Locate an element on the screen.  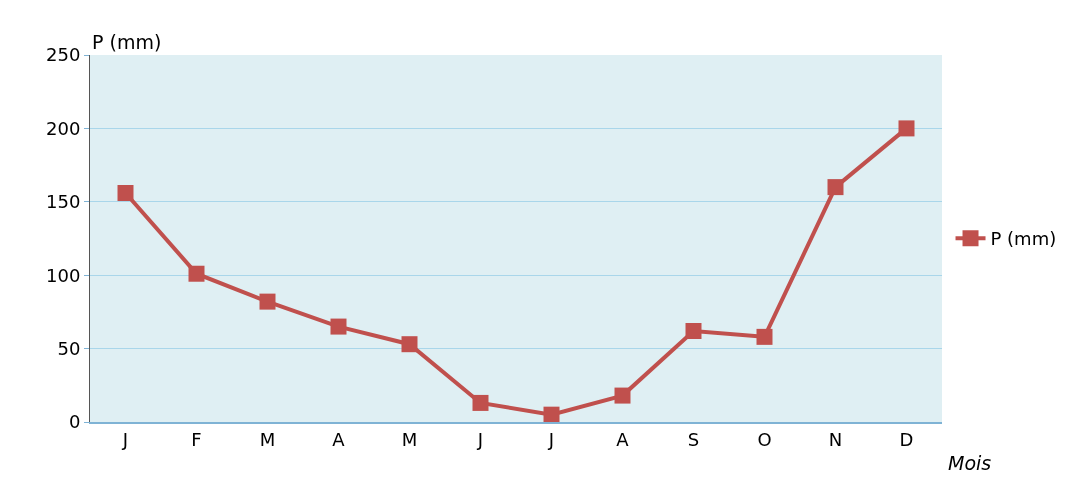
x-tick-label: D is located at coordinates (906, 439).